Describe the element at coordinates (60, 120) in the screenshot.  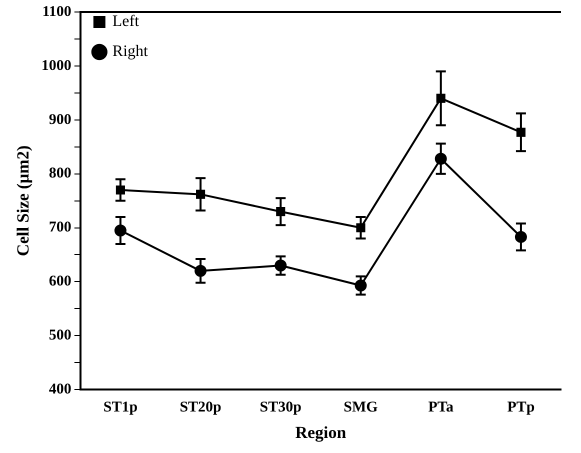
I see `y-tick-label: 900` at that location.